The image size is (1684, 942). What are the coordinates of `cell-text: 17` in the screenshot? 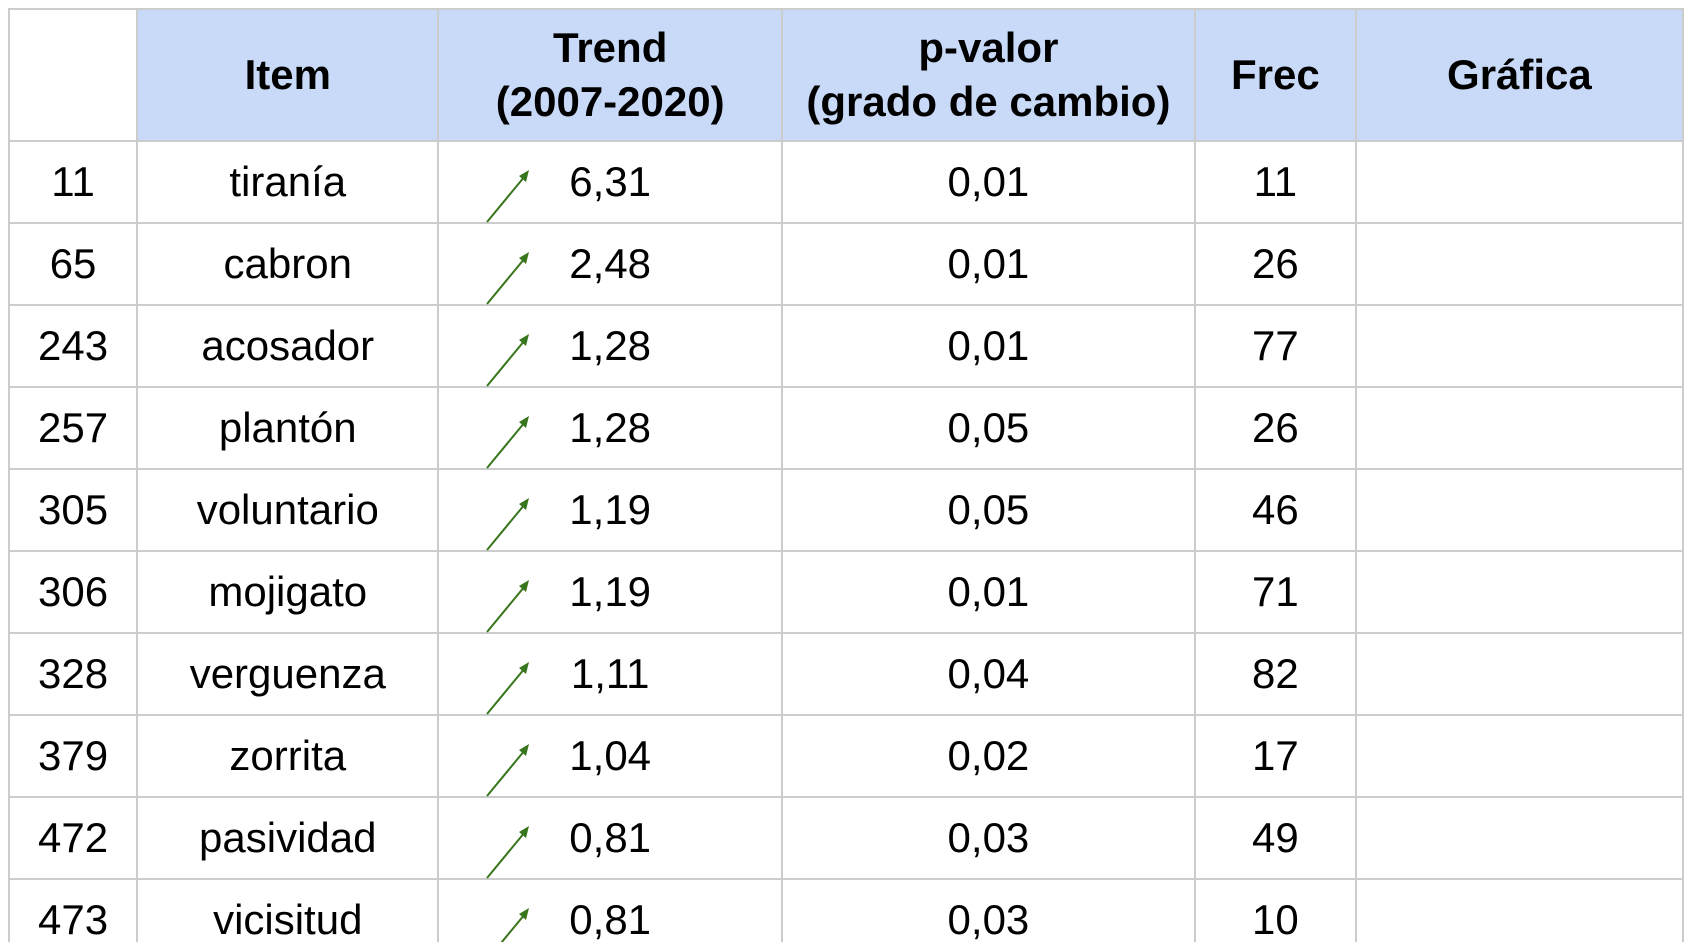 It's located at (1275, 755).